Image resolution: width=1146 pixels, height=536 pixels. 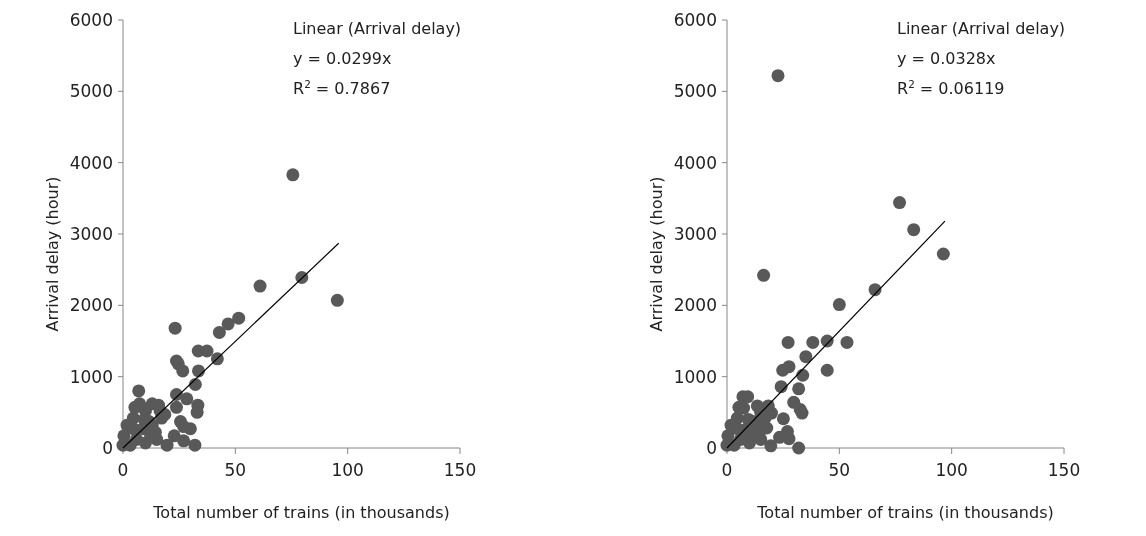 What do you see at coordinates (951, 88) in the screenshot?
I see `annotation: R$^{2}$ = 0.06119` at bounding box center [951, 88].